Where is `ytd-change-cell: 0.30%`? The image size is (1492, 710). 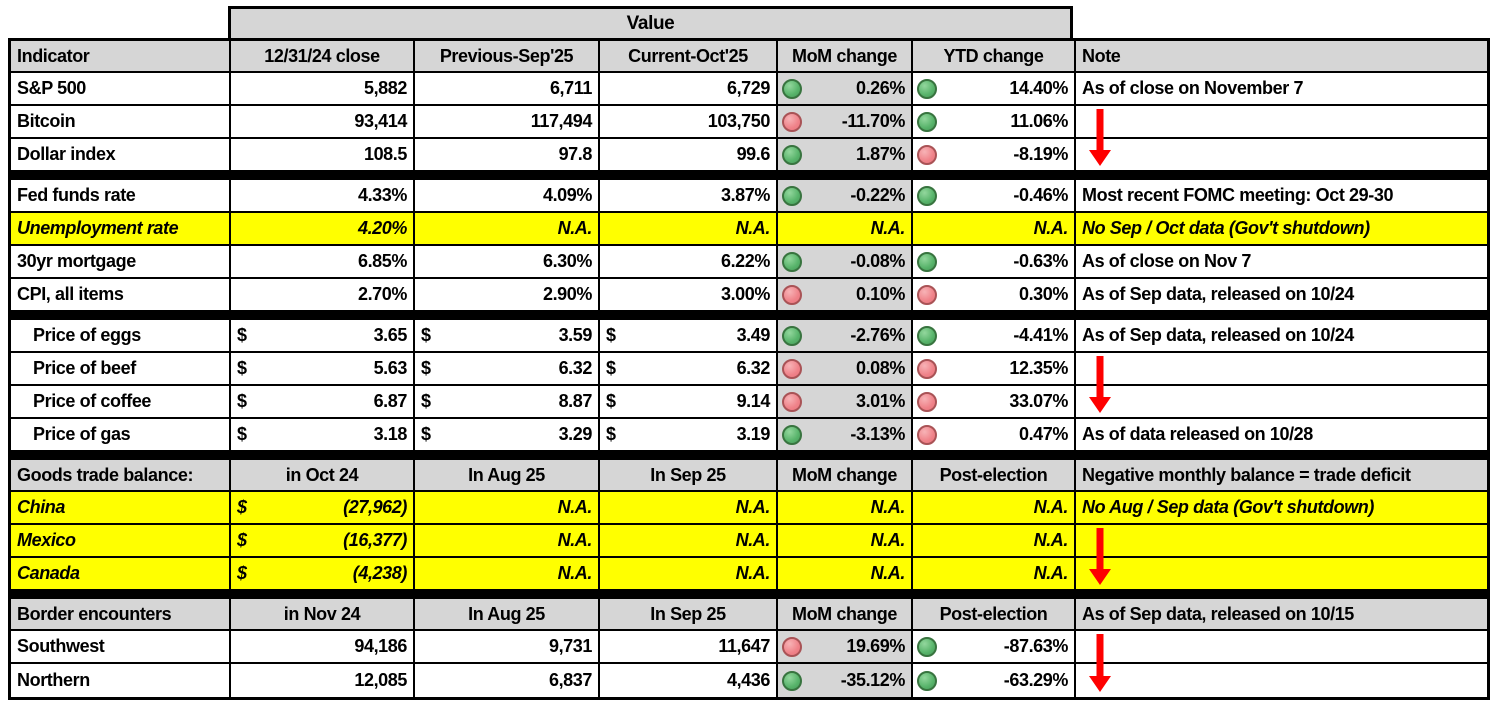 ytd-change-cell: 0.30% is located at coordinates (994, 295).